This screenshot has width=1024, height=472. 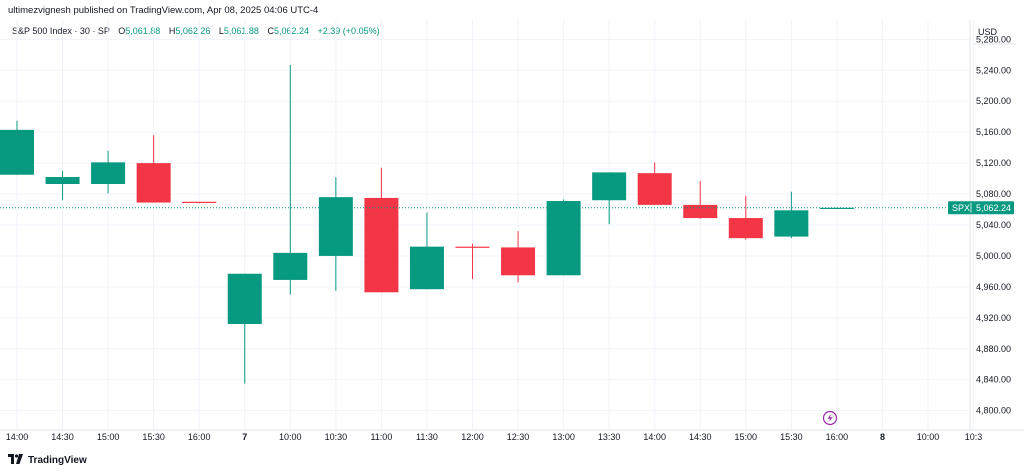 What do you see at coordinates (993, 318) in the screenshot?
I see `y-tick-label: 4,920.00` at bounding box center [993, 318].